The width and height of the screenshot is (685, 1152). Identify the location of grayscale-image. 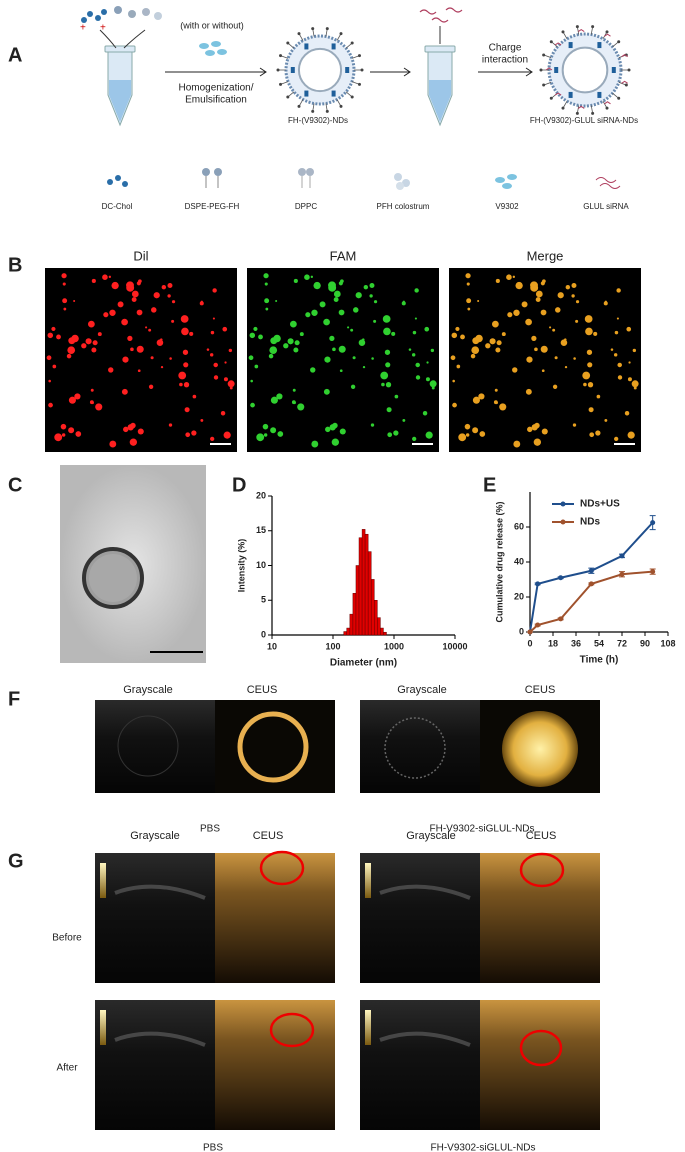
(420, 918).